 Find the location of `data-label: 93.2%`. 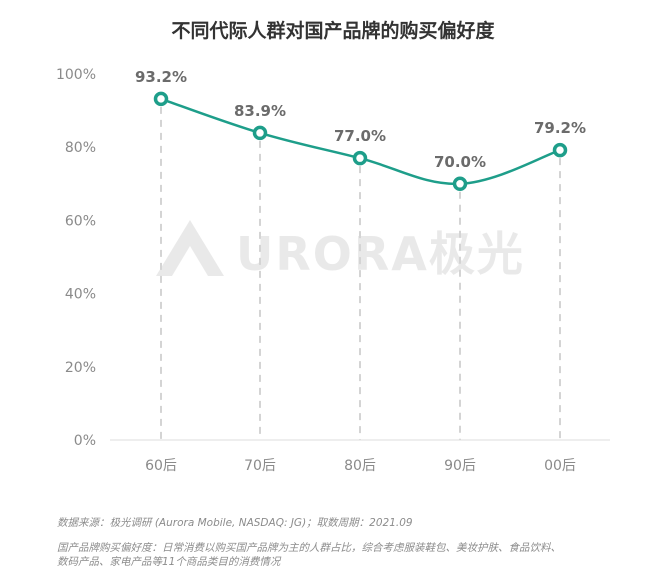

data-label: 93.2% is located at coordinates (161, 77).